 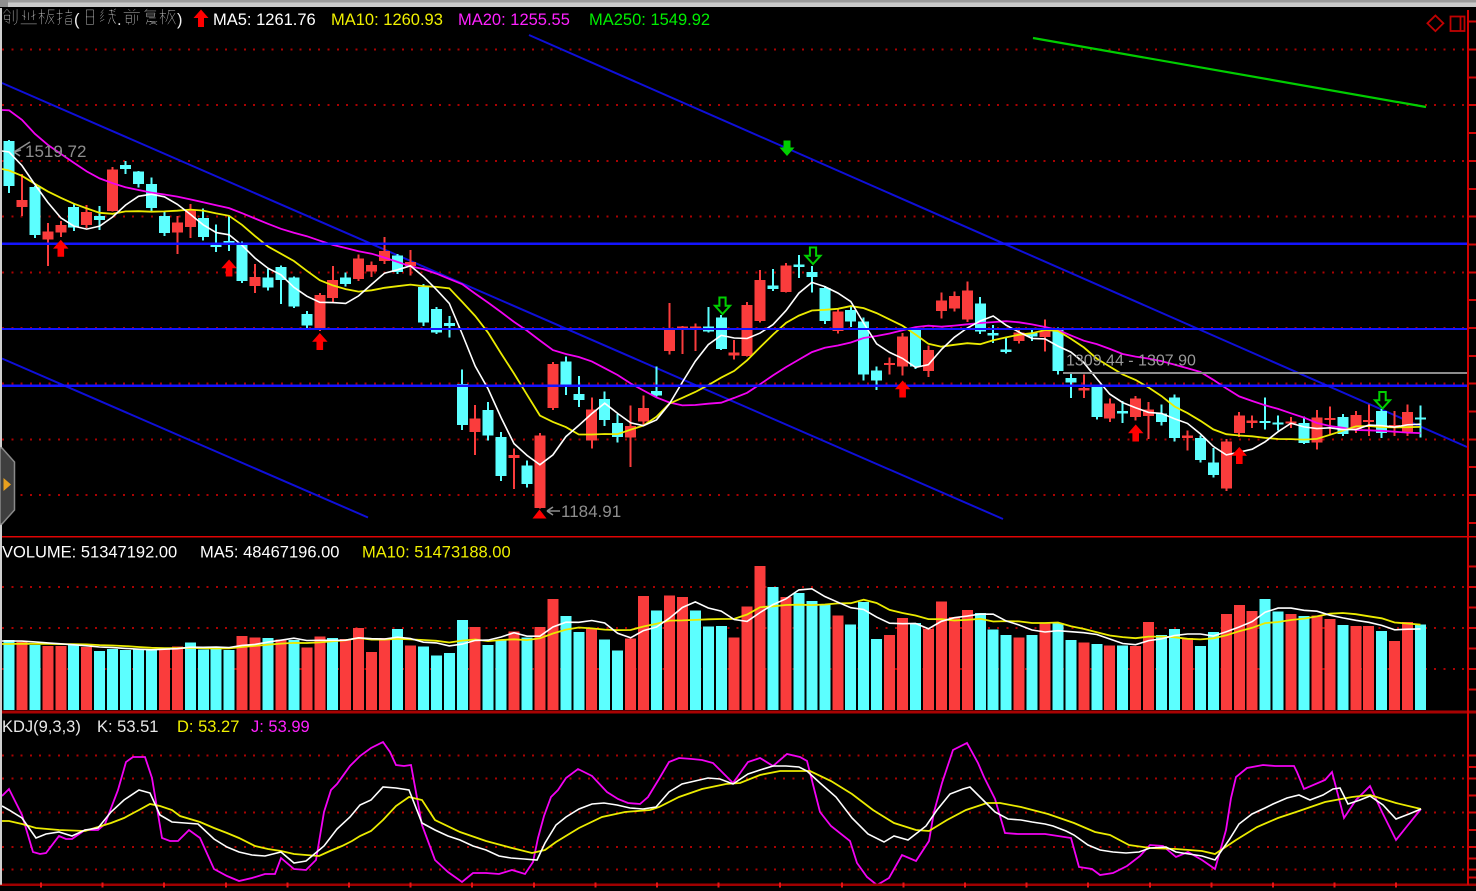 What do you see at coordinates (264, 20) in the screenshot?
I see `svg-text: MA5: 1261.76` at bounding box center [264, 20].